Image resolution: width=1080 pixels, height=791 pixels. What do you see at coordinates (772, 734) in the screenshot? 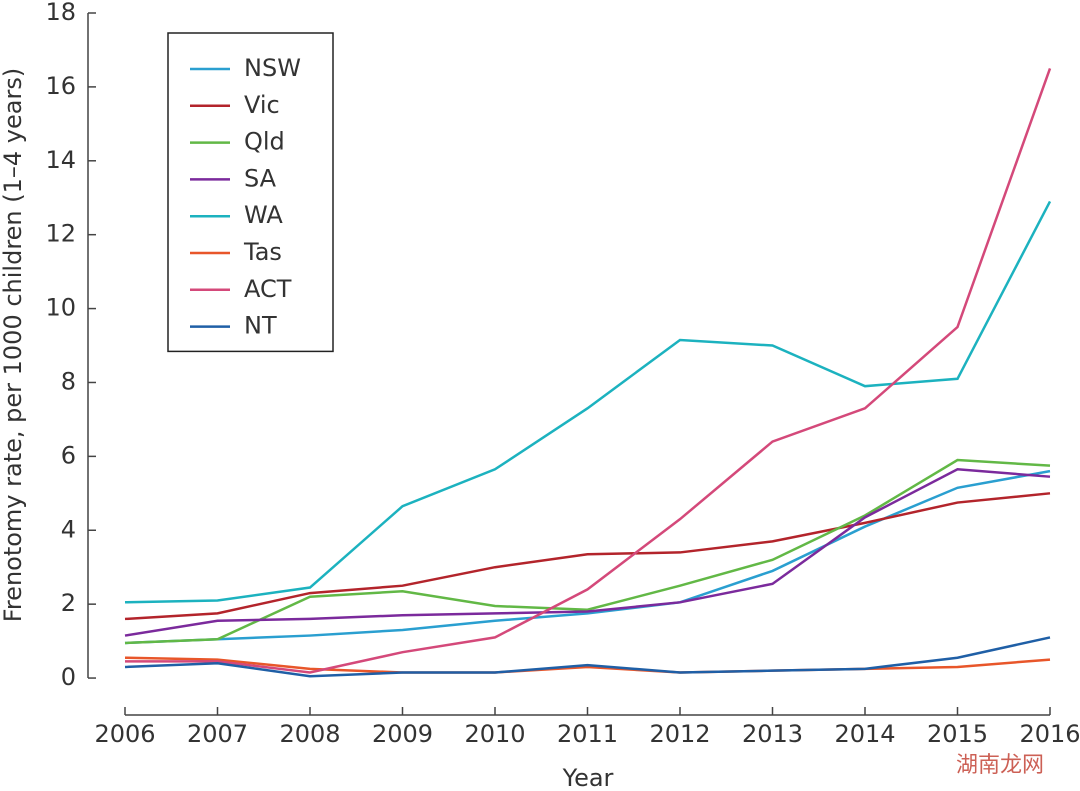
I see `x-tick-label: 2013` at bounding box center [772, 734].